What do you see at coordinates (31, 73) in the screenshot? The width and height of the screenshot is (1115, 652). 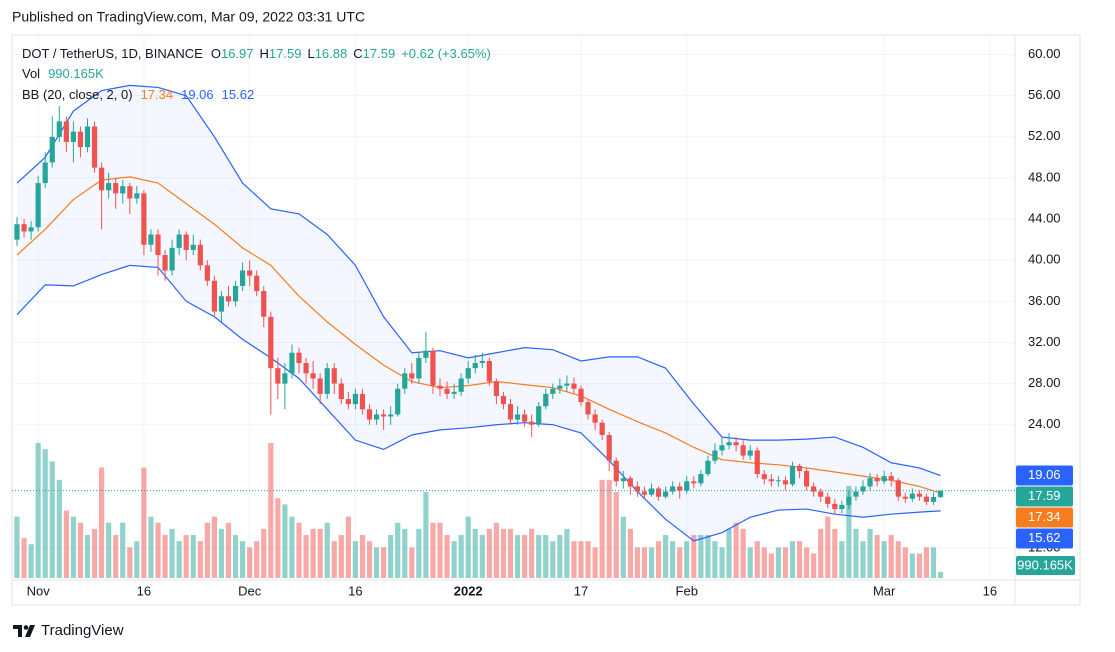 I see `volume-name: Vol` at bounding box center [31, 73].